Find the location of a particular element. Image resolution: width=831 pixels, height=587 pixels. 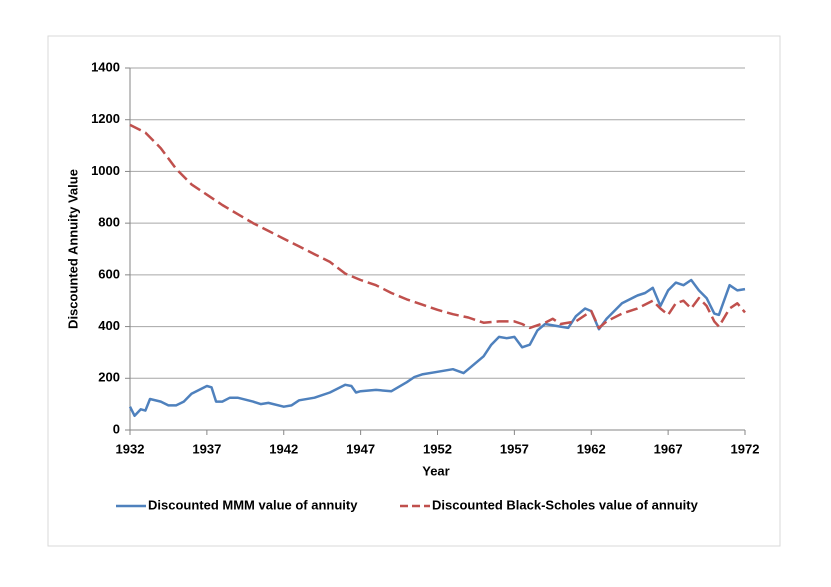

y-tick-label: 400 is located at coordinates (109, 325).